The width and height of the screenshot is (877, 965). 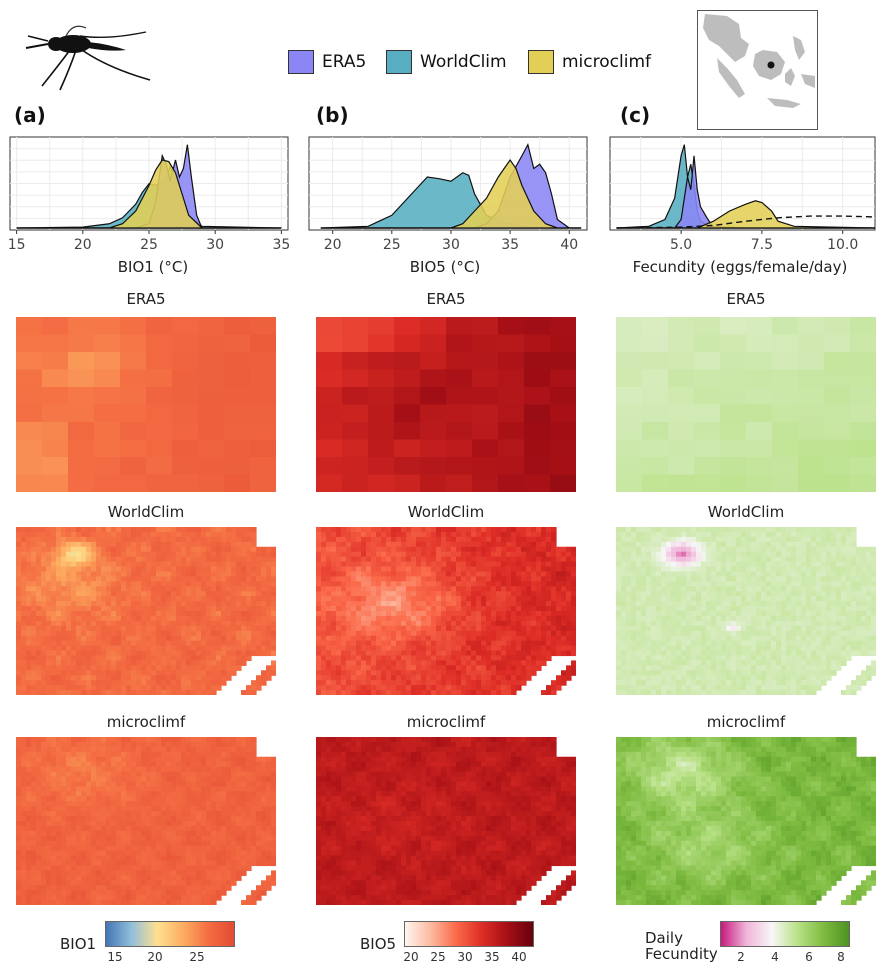 I want to click on panel-c-label: (c), so click(x=635, y=115).